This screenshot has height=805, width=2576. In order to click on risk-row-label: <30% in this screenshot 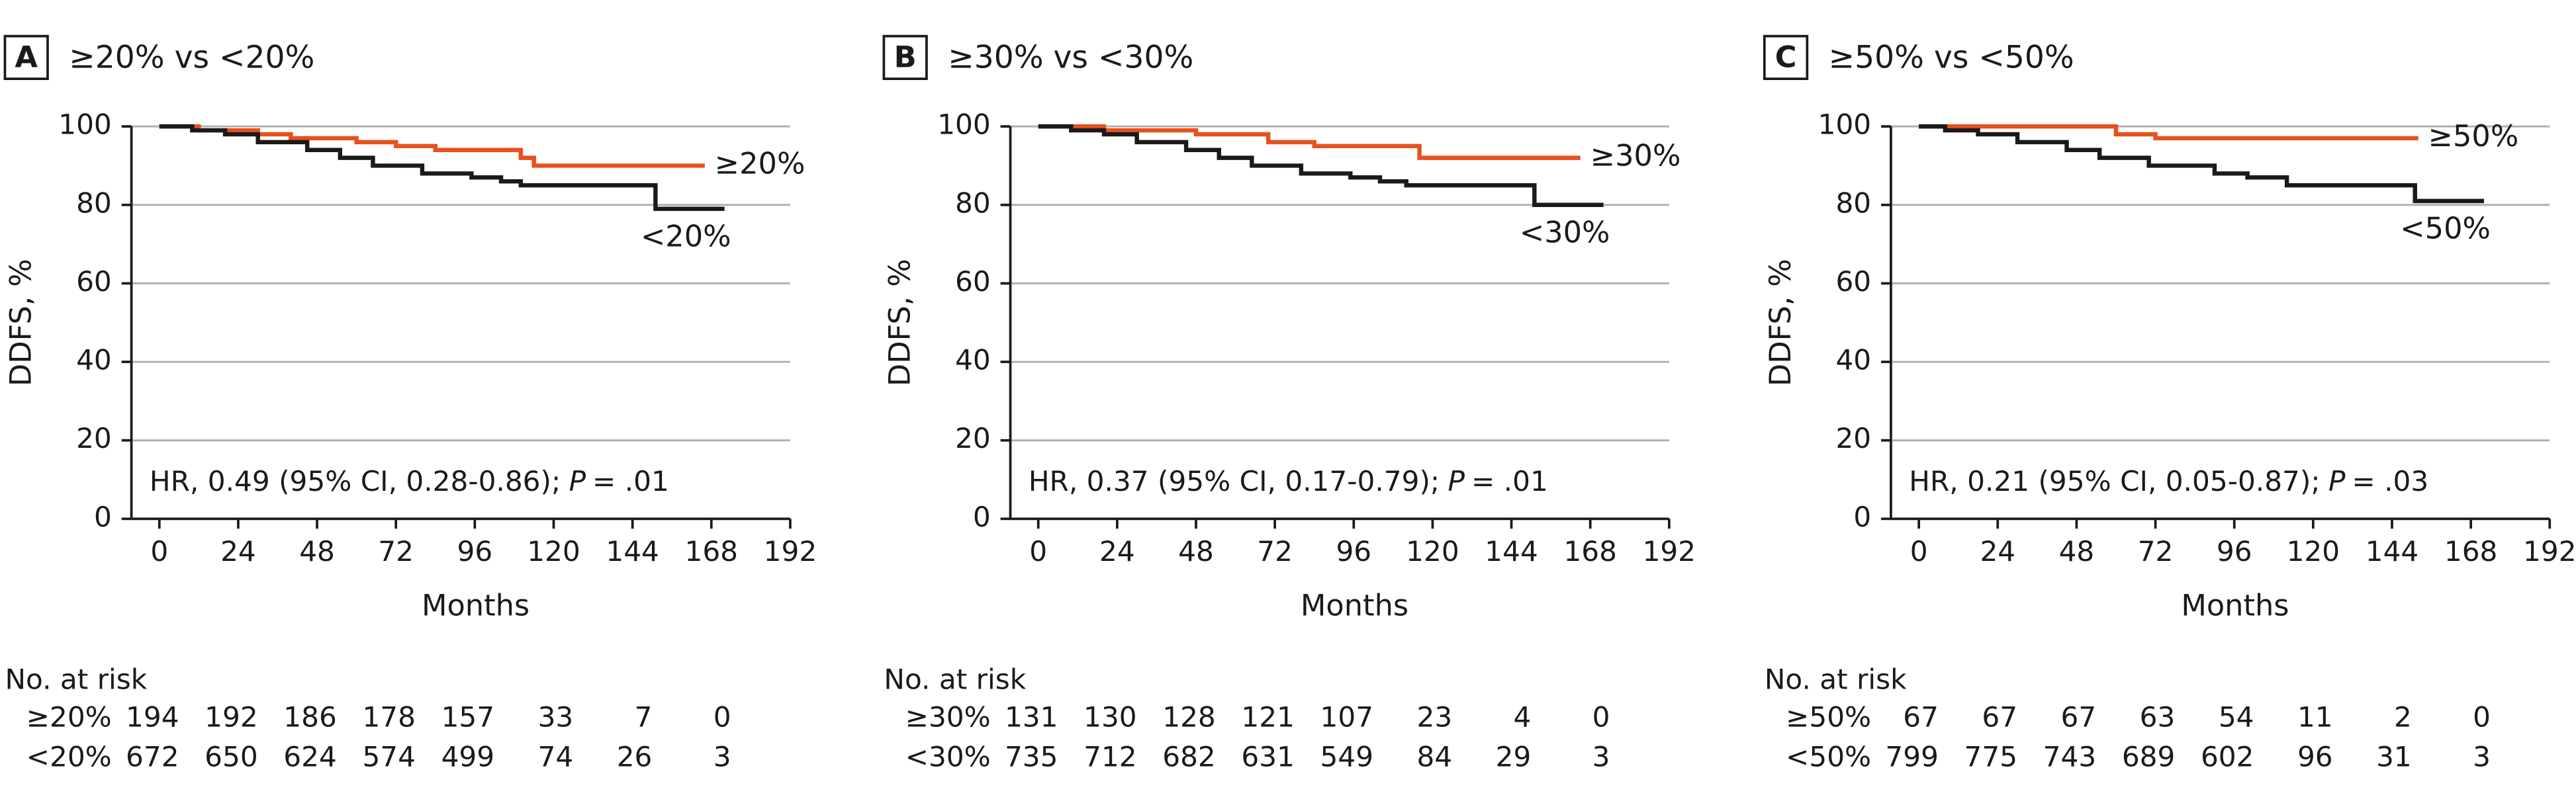, I will do `click(948, 756)`.